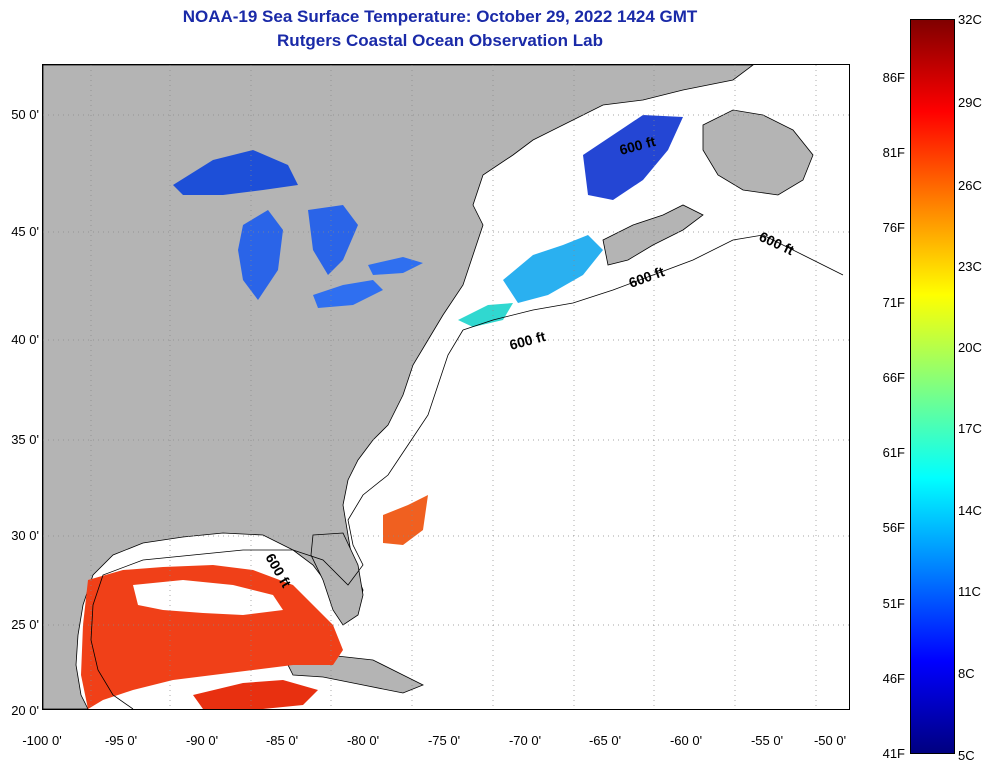 The height and width of the screenshot is (770, 984). What do you see at coordinates (528, 340) in the screenshot?
I see `depth-label-midatlantic: 600 ft` at bounding box center [528, 340].